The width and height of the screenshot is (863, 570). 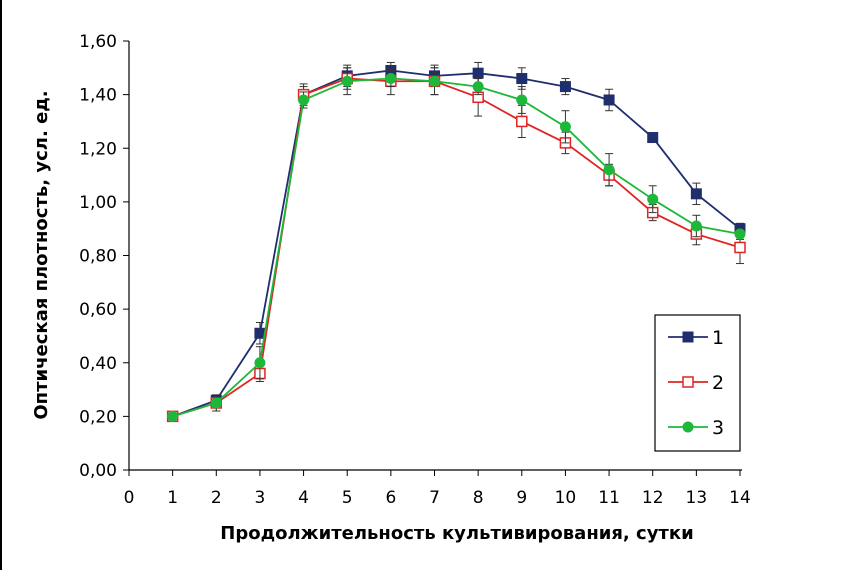 What do you see at coordinates (347, 498) in the screenshot?
I see `x-tick-label: 5` at bounding box center [347, 498].